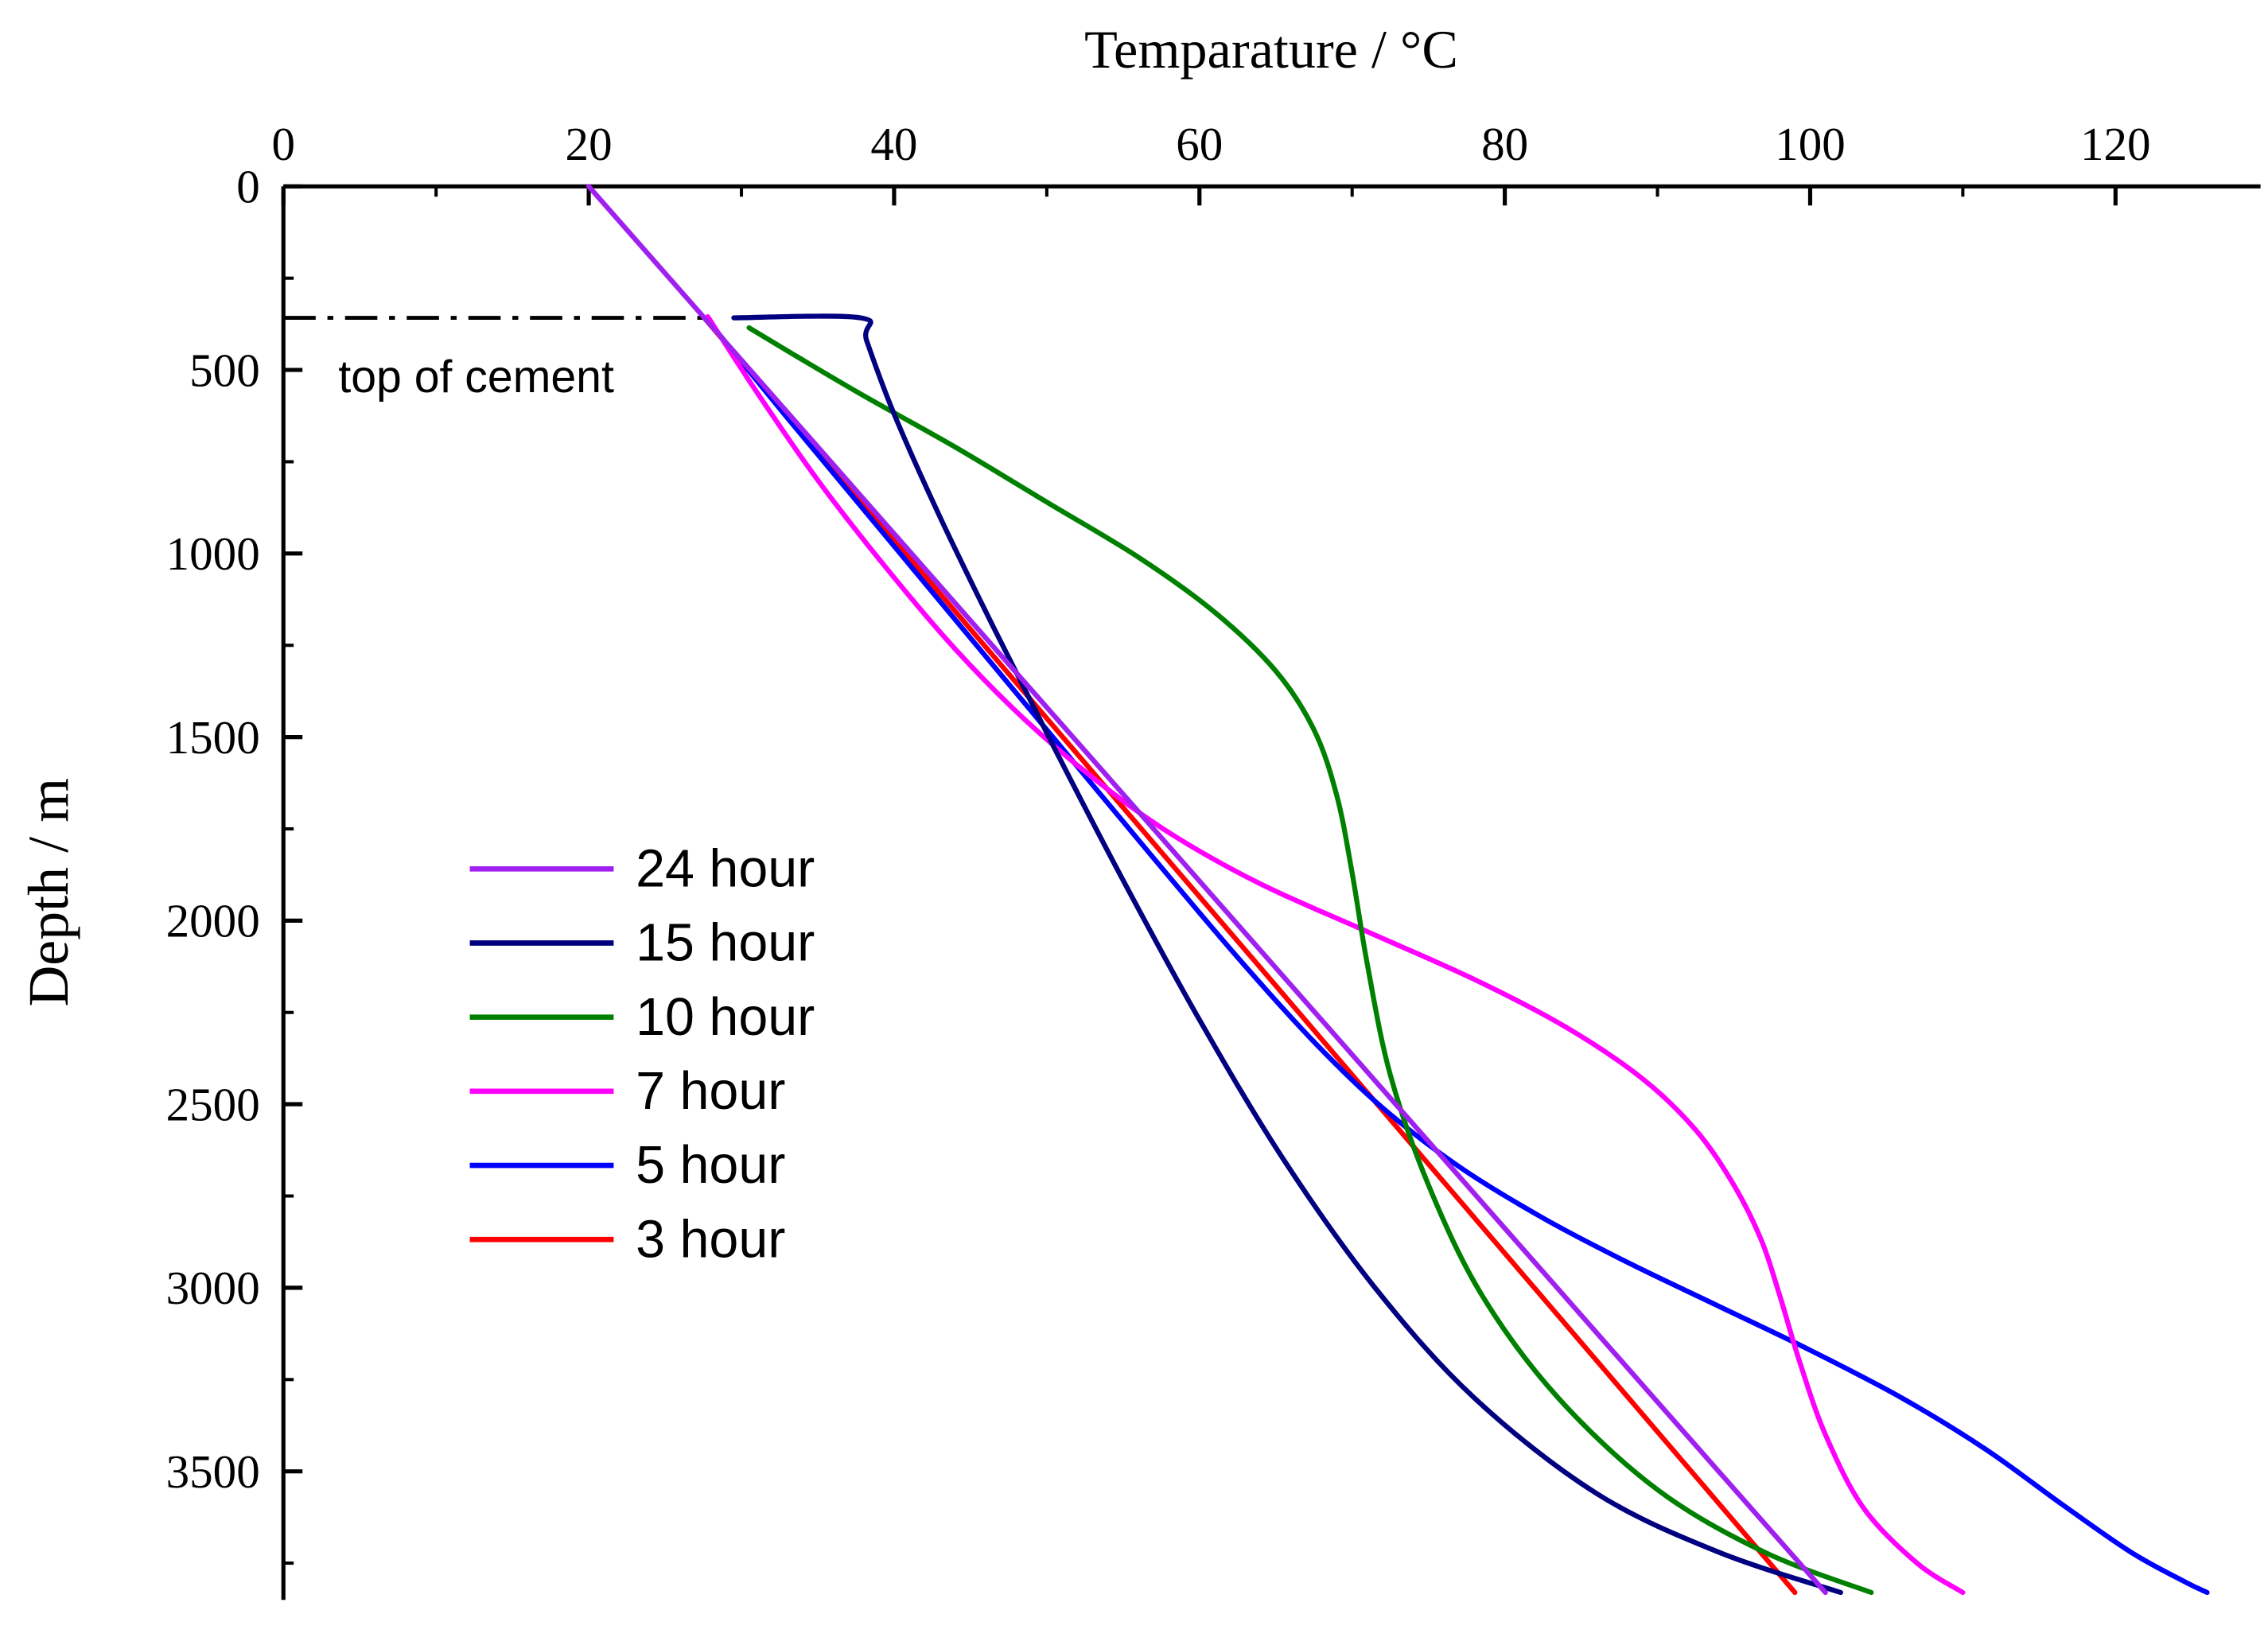 The width and height of the screenshot is (2268, 1649). Describe the element at coordinates (248, 187) in the screenshot. I see `y-tick-label: 0` at that location.